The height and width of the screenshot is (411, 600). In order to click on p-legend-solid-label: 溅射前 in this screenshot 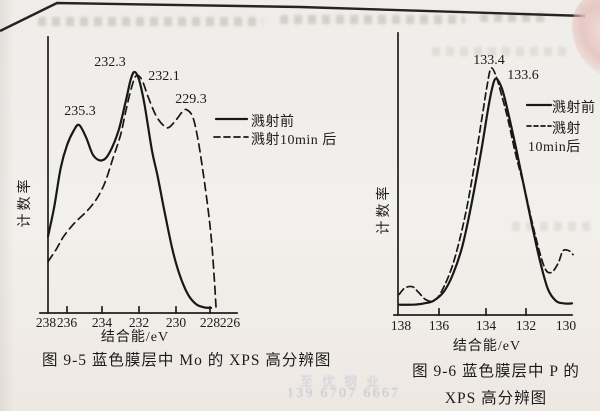, I will do `click(574, 108)`.